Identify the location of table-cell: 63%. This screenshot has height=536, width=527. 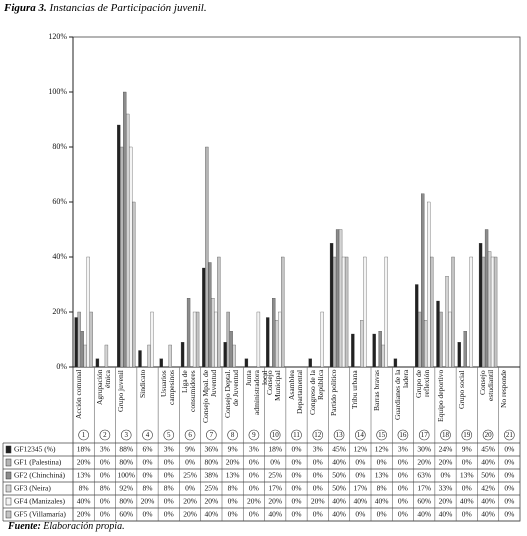
(424, 475).